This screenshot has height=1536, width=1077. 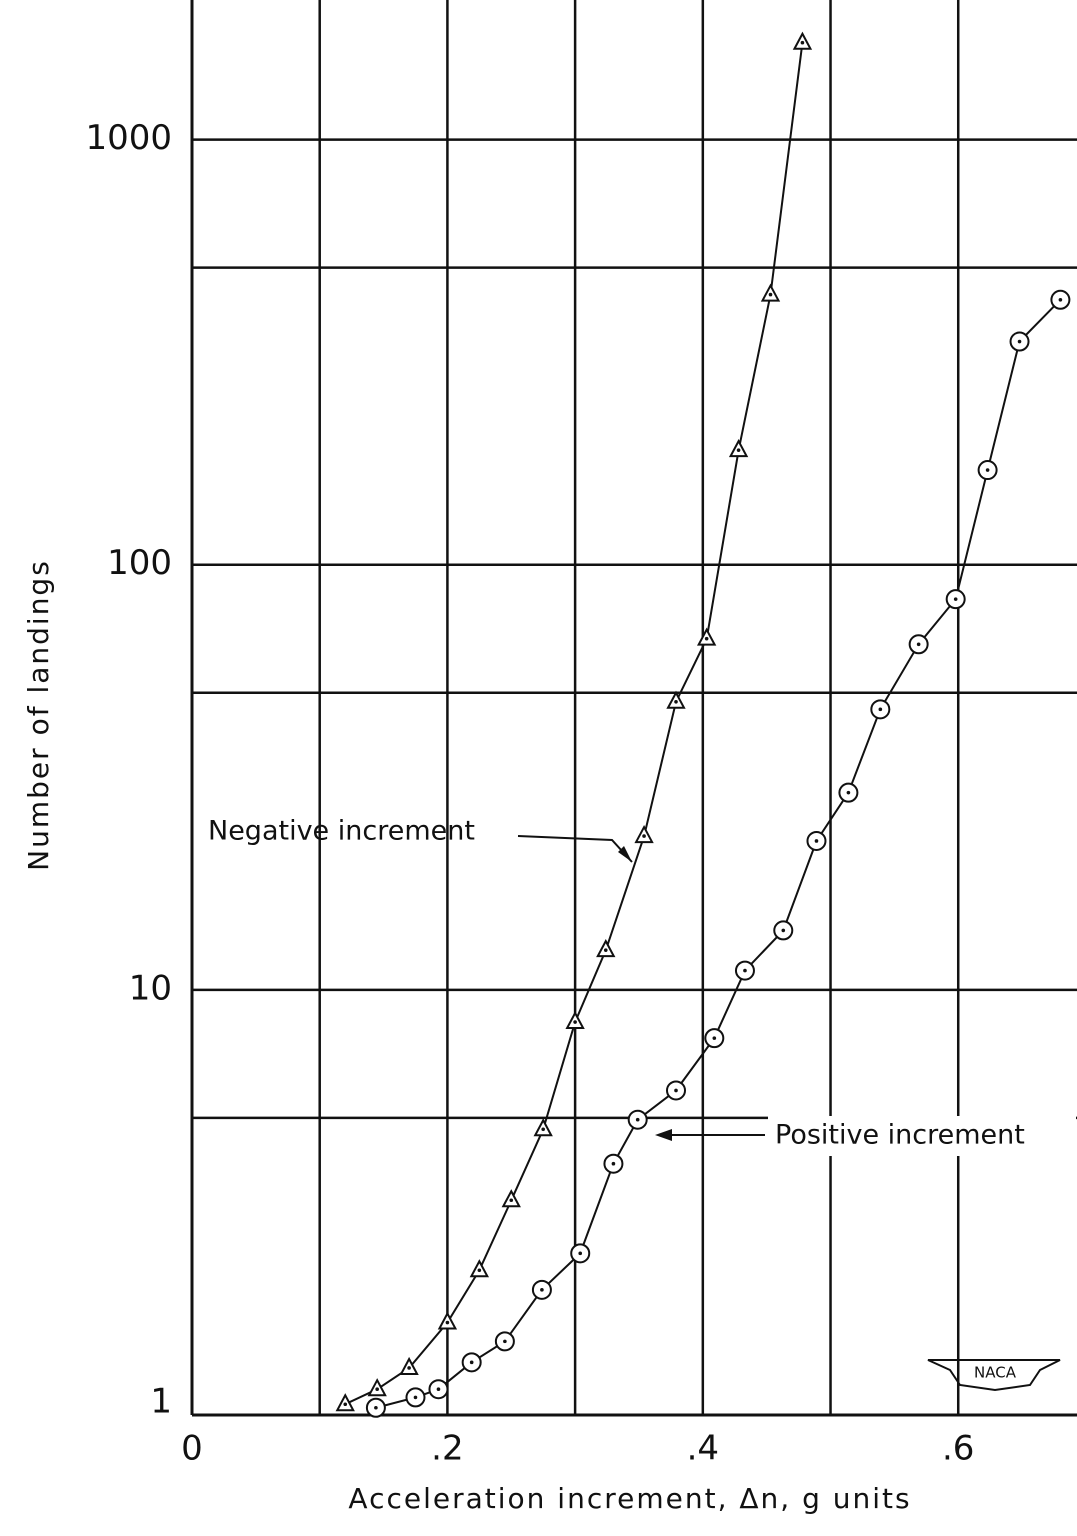 I want to click on annotation: Negative increment, so click(x=341, y=831).